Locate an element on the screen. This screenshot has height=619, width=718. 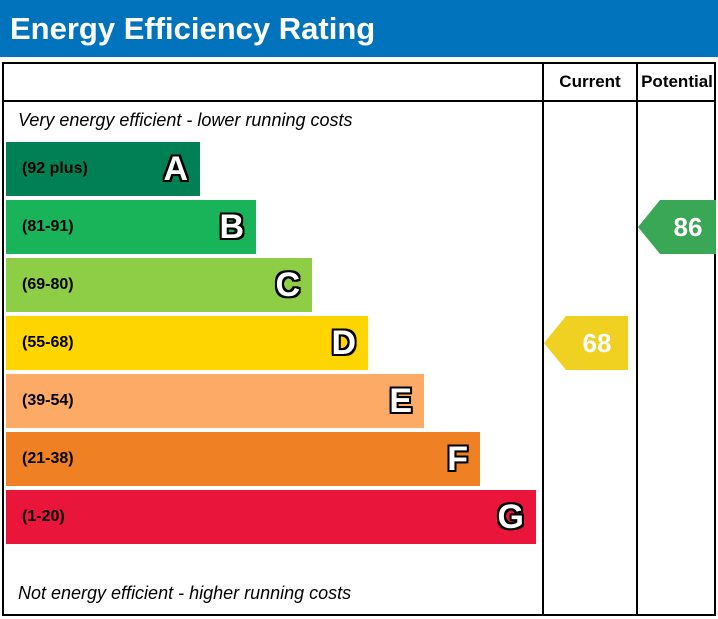
band-d-range: (55-68) is located at coordinates (48, 342).